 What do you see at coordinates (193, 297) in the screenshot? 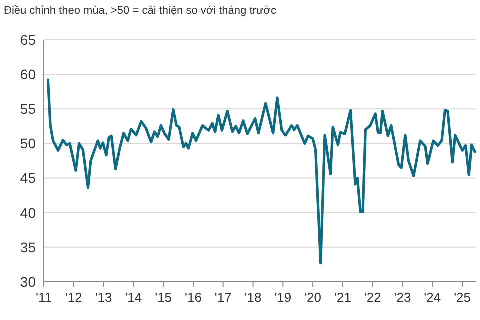
I see `x-tick-label: '16` at bounding box center [193, 297].